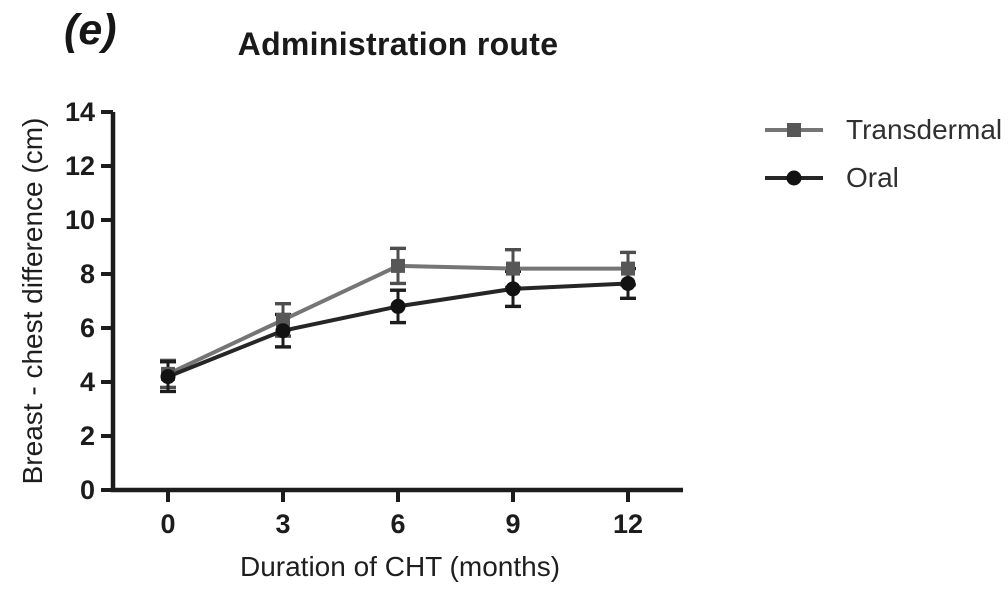 This screenshot has height=613, width=1008. What do you see at coordinates (924, 129) in the screenshot?
I see `legend-label-transdermal: Transdermal` at bounding box center [924, 129].